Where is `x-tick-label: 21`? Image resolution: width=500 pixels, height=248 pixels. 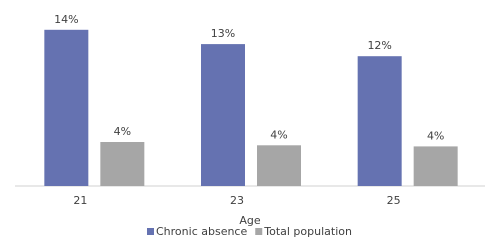 x-tick-label: 21 is located at coordinates (80, 200).